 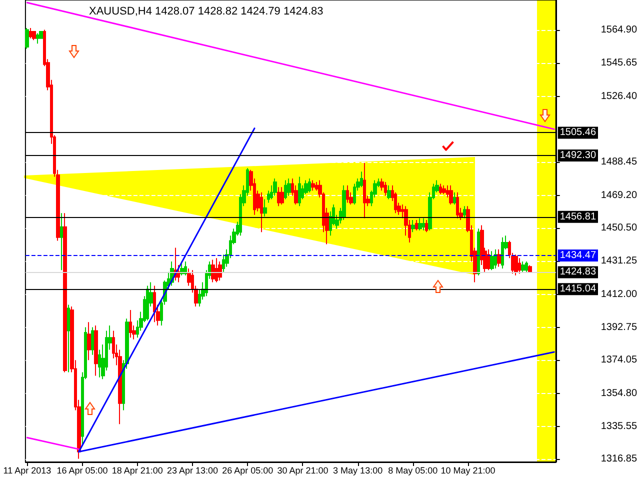 I want to click on text: XAUUSD,H4 1428.07 1428.82 1424.79 1424.83, so click(x=206, y=12).